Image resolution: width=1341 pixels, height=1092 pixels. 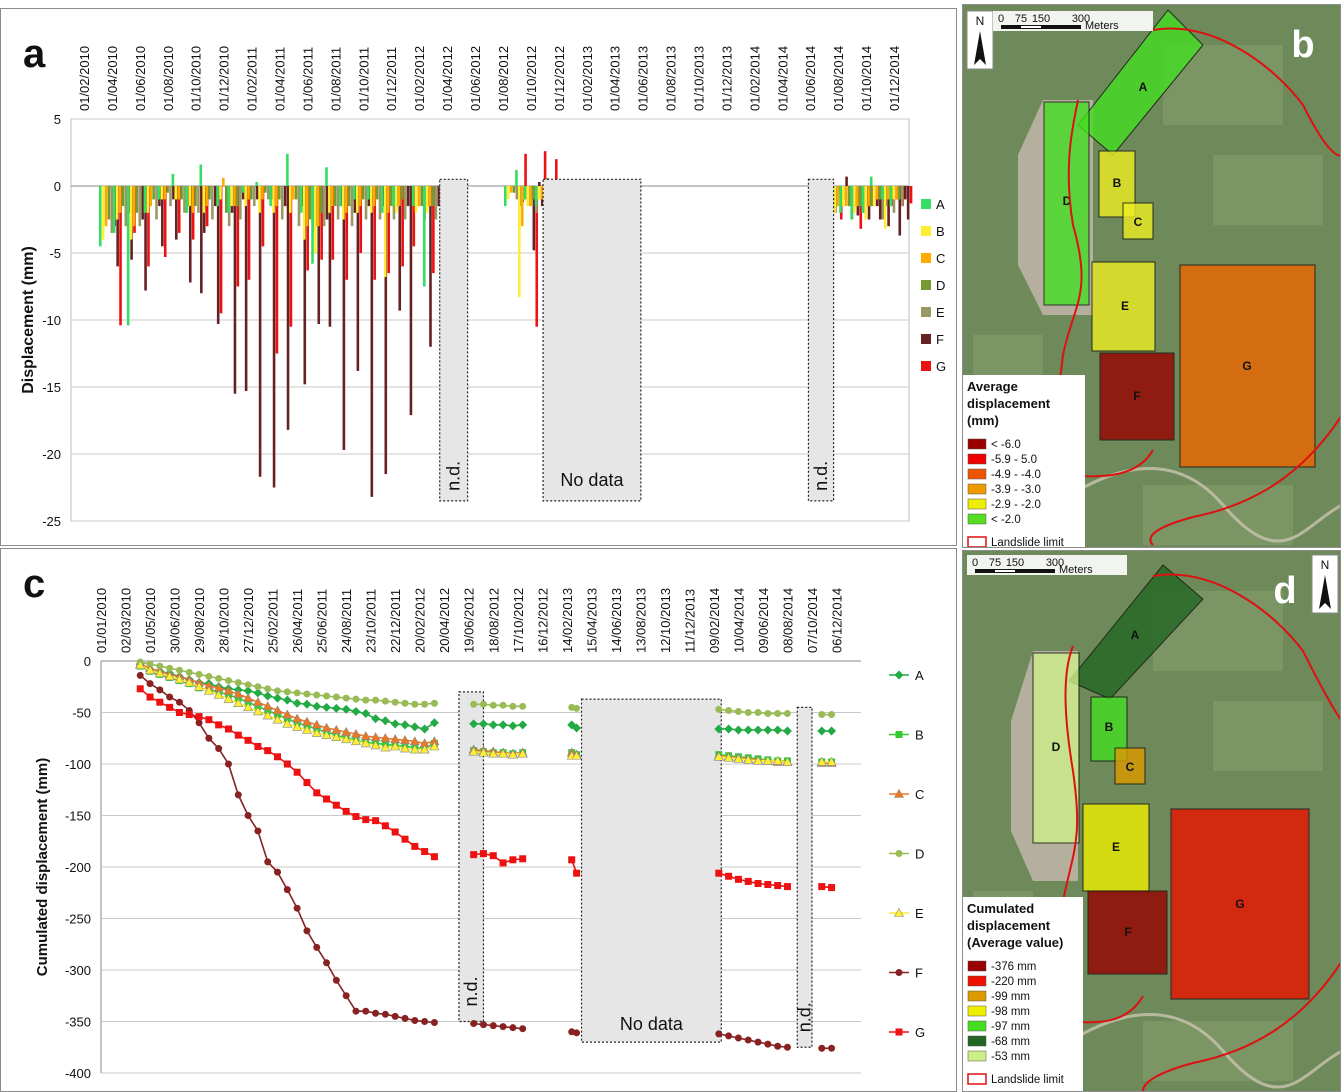 What do you see at coordinates (1325, 584) in the screenshot?
I see `north-arrow-box` at bounding box center [1325, 584].